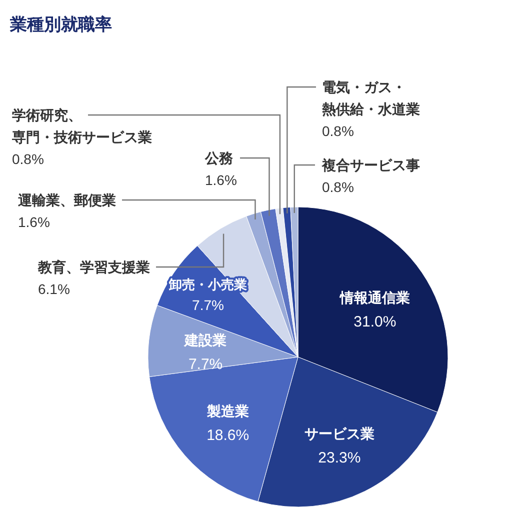 This screenshot has height=530, width=525. Describe the element at coordinates (219, 158) in the screenshot. I see `slice-label: 公務` at that location.